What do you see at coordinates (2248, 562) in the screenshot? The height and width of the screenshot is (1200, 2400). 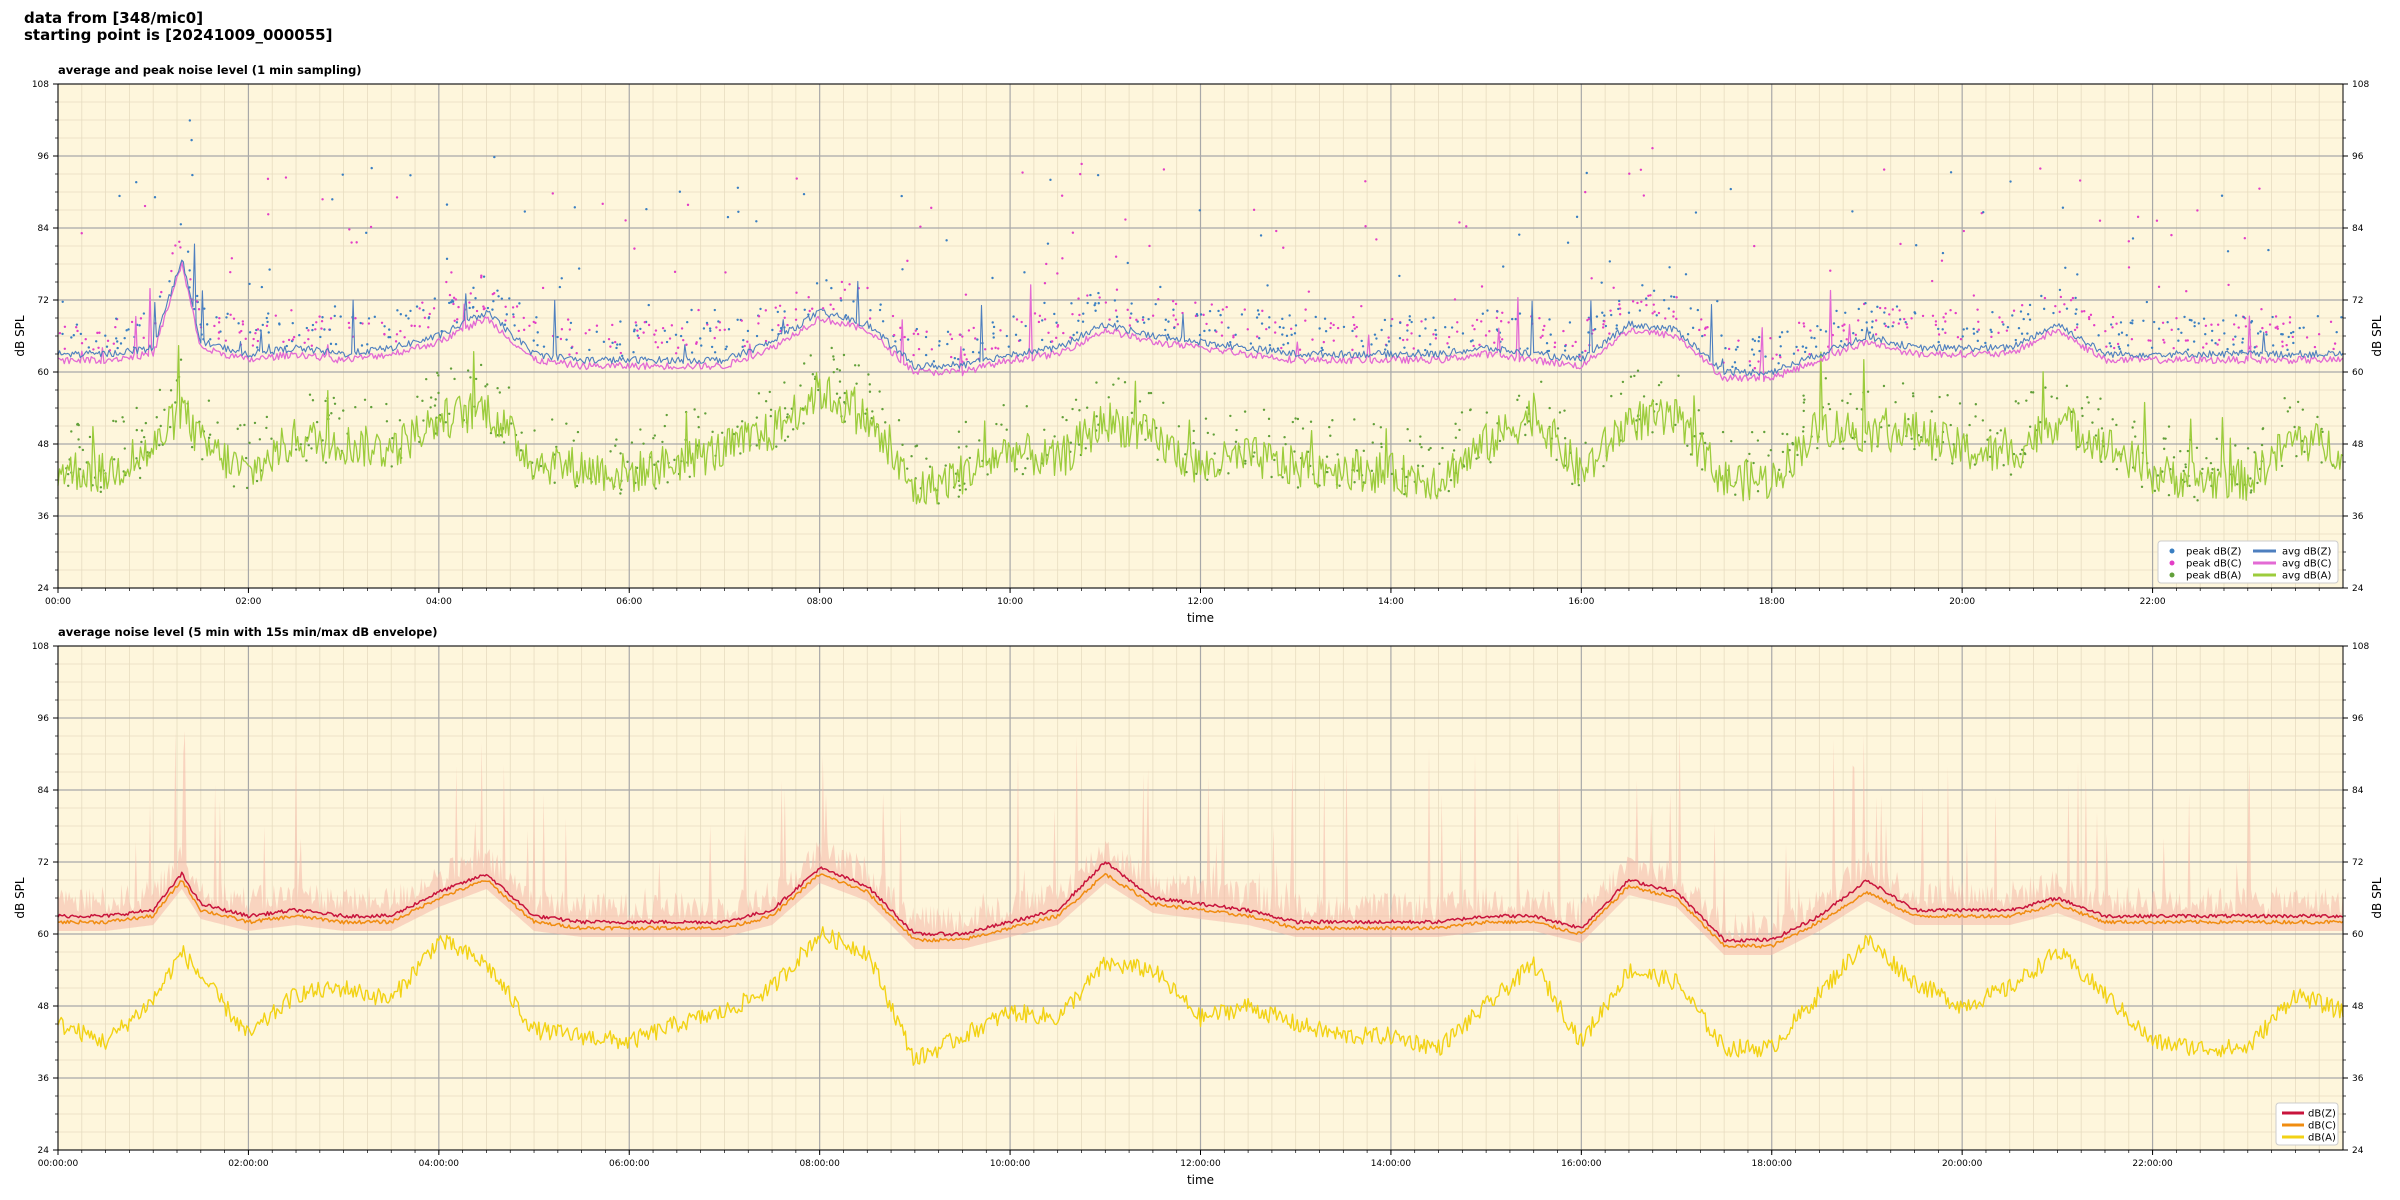 I see `legend-box` at bounding box center [2248, 562].